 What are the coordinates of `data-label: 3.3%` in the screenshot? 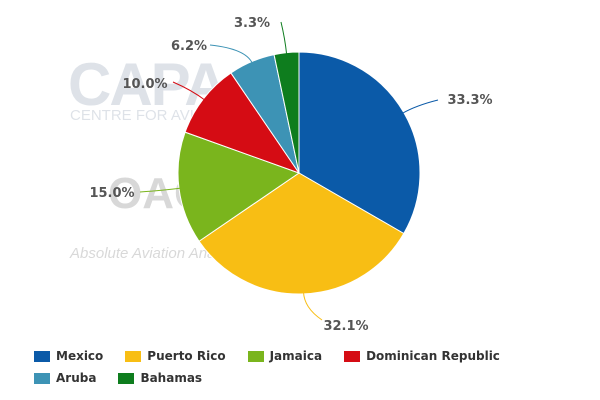 It's located at (252, 23).